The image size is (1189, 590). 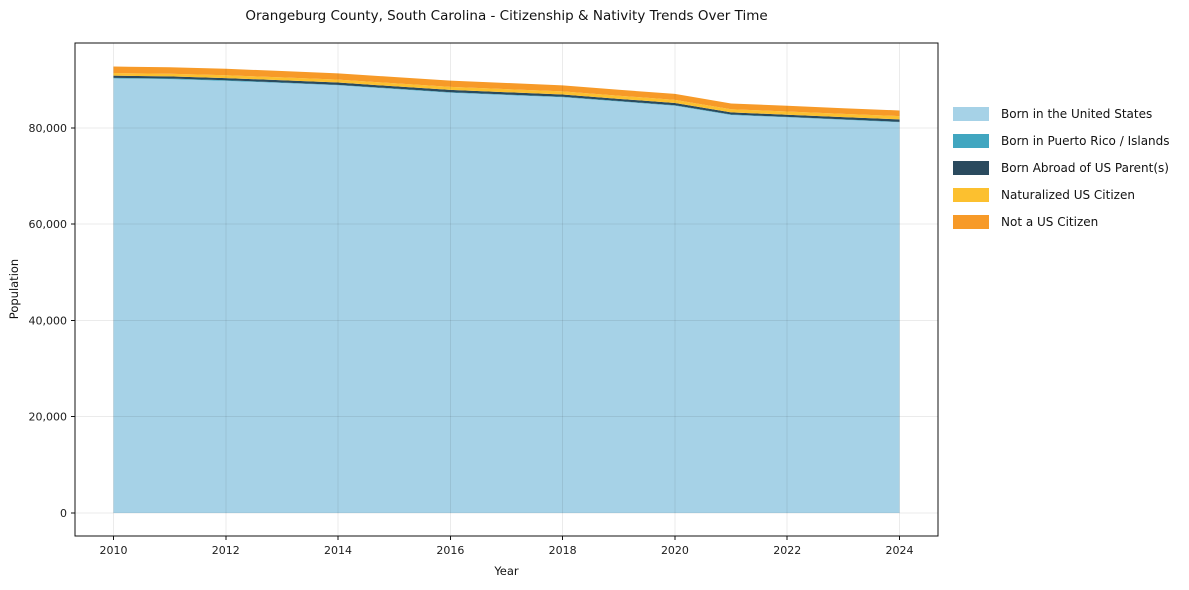 I want to click on legend-item-born-abroad-of-us-parent-s: Born Abroad of US Parent(s), so click(x=1061, y=168).